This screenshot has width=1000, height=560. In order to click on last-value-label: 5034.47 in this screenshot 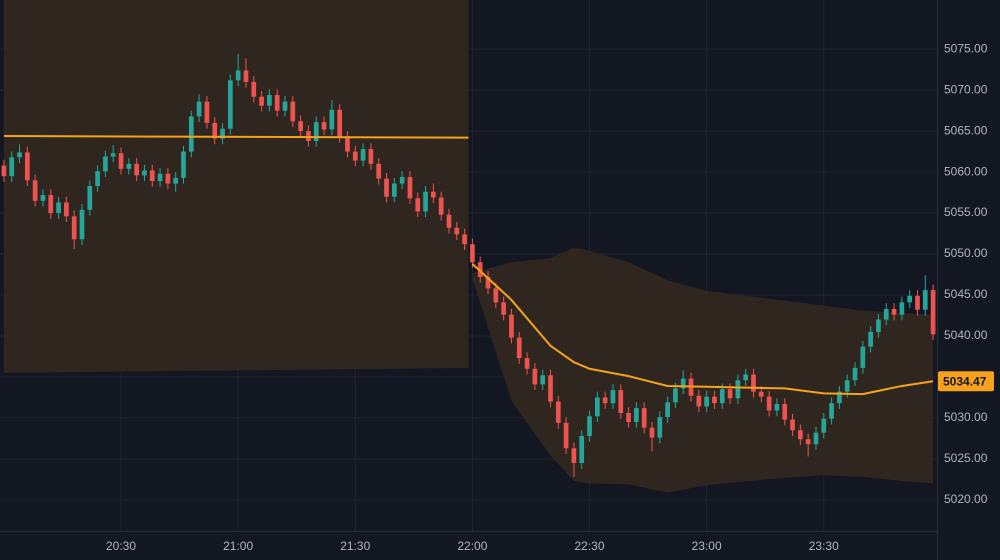, I will do `click(965, 381)`.